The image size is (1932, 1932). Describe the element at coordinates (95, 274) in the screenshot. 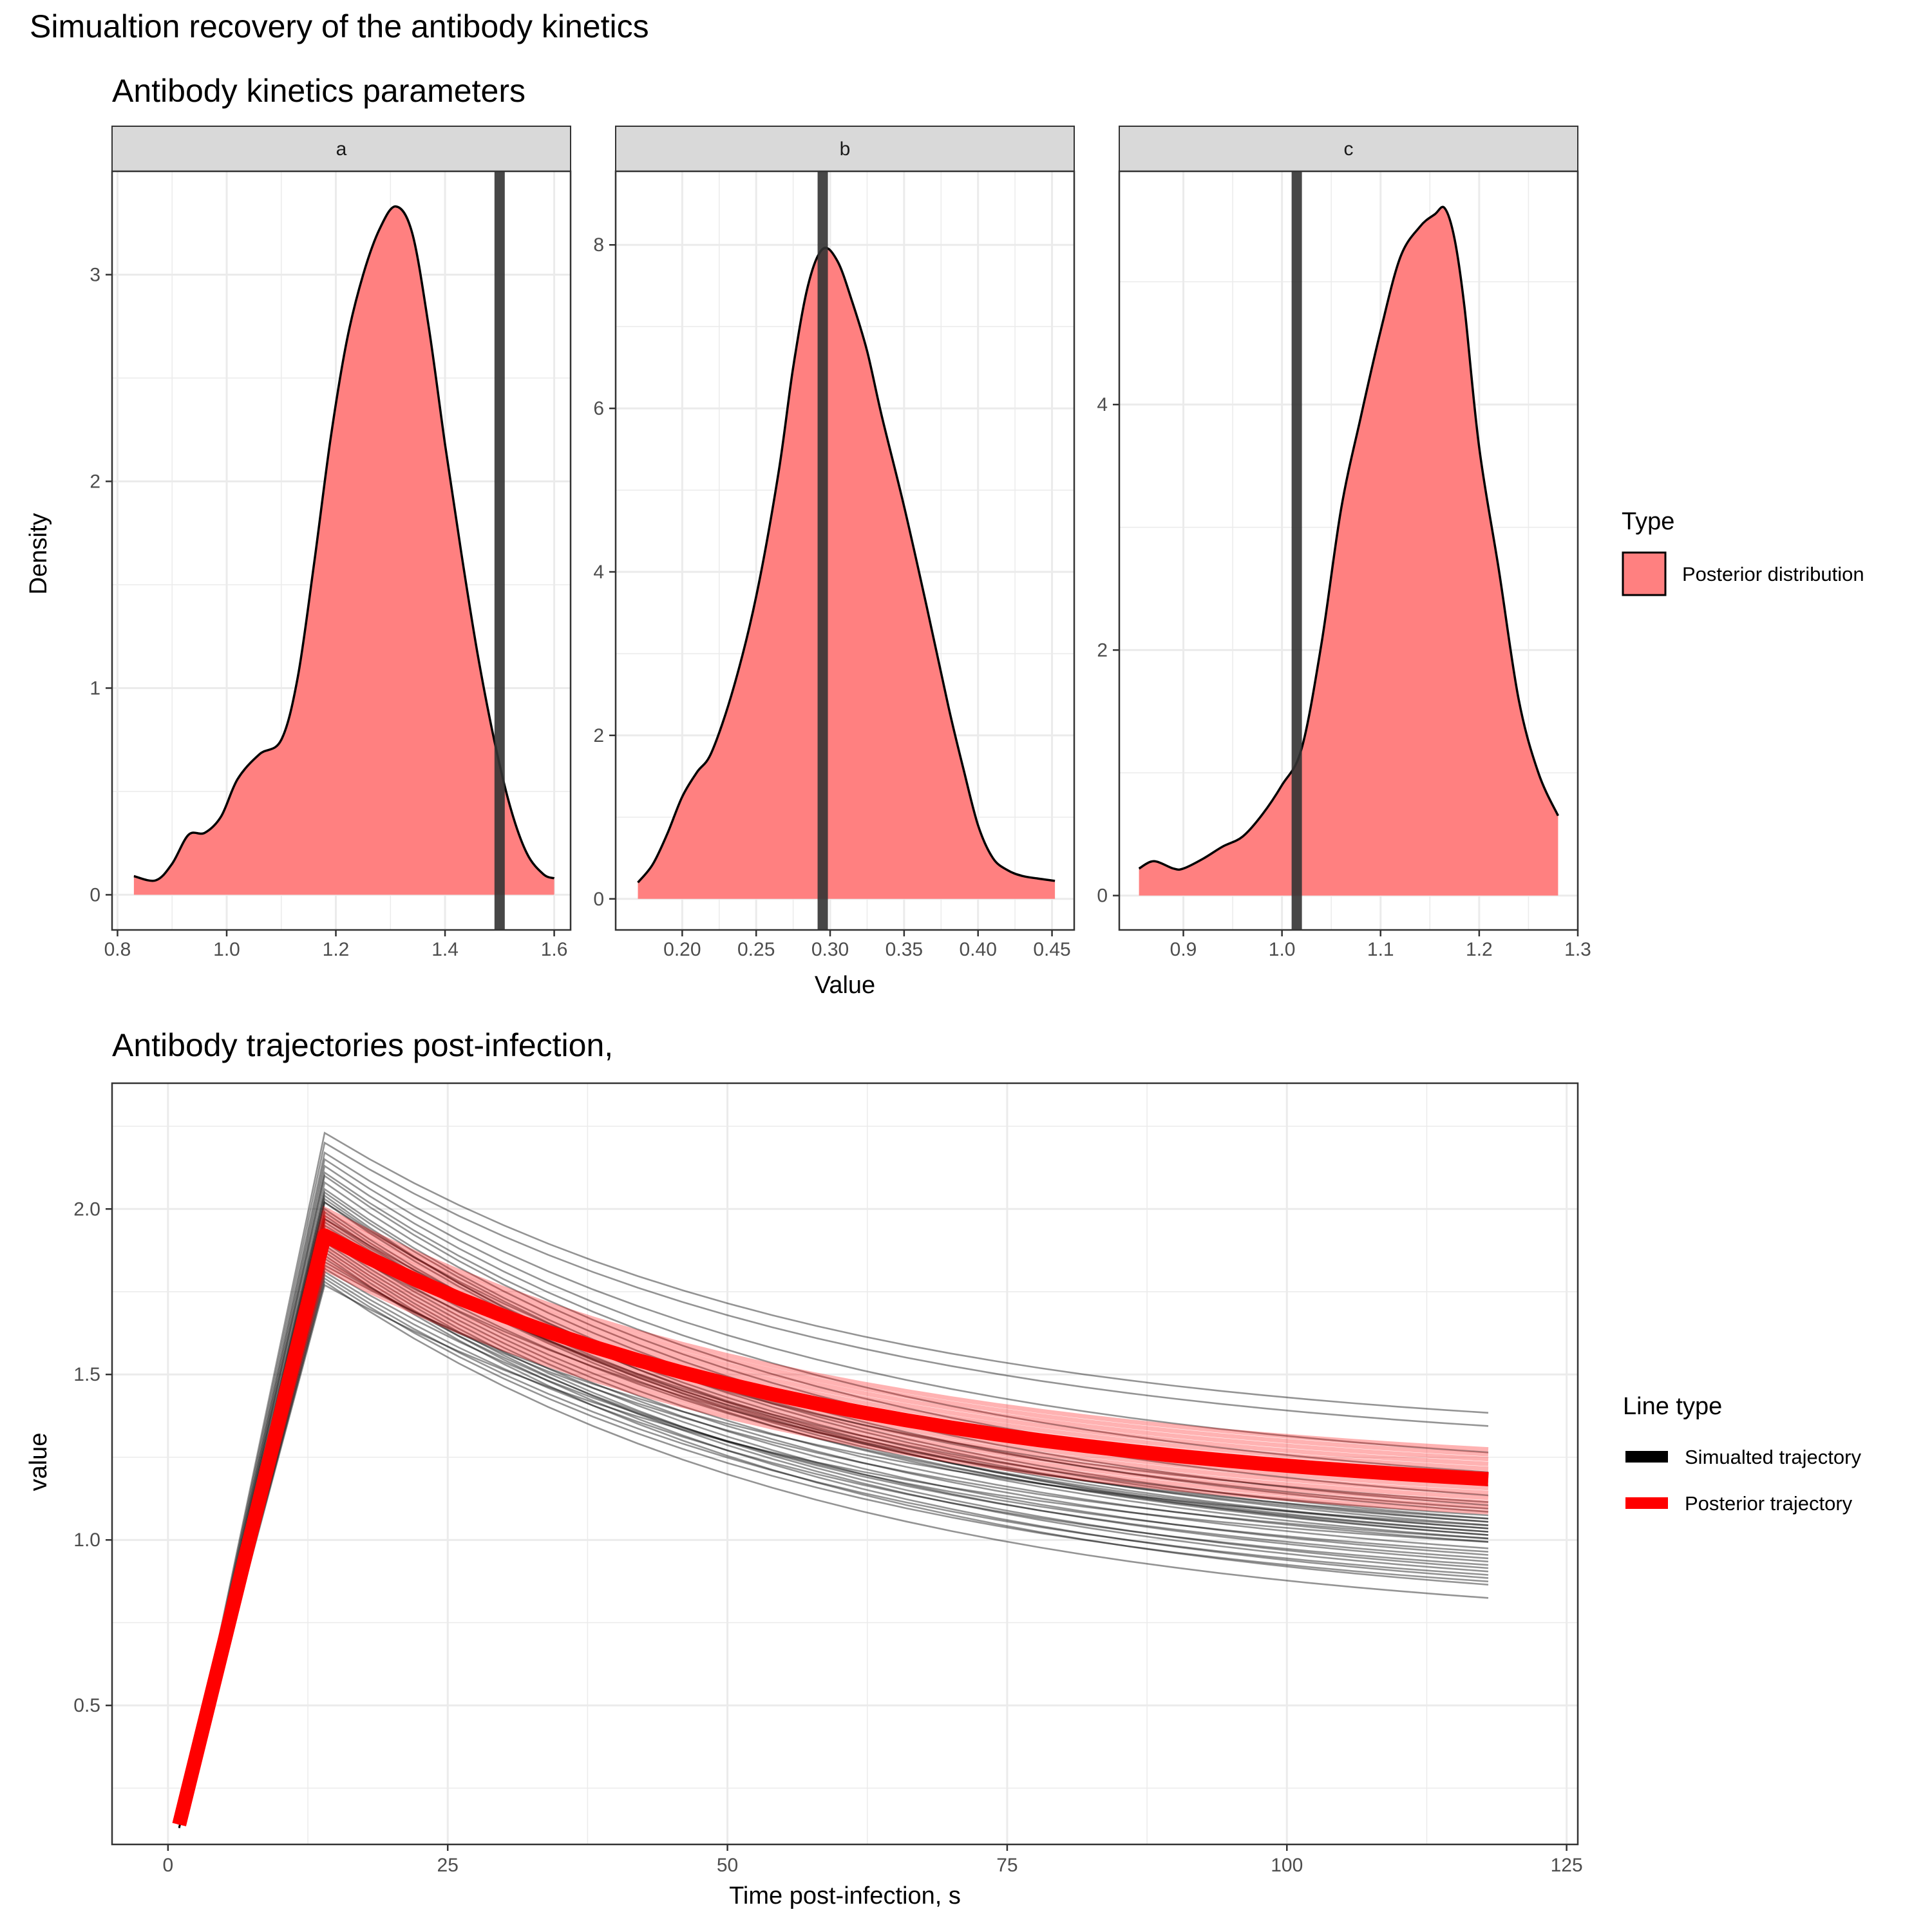

I see `y-tick-label: 3` at that location.